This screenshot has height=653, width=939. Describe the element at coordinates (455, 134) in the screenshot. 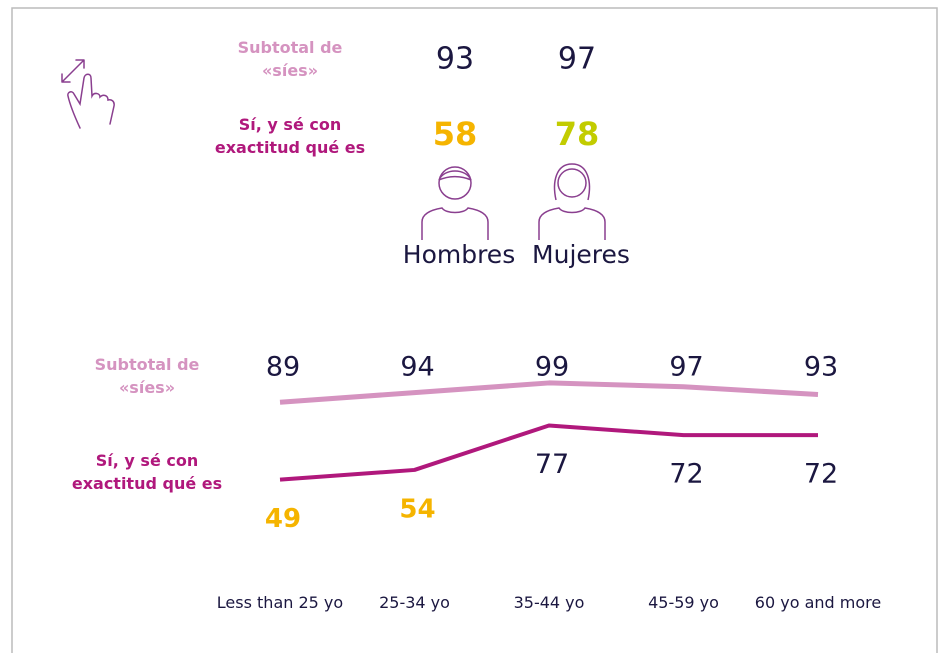

I see `exact-value: 58` at that location.